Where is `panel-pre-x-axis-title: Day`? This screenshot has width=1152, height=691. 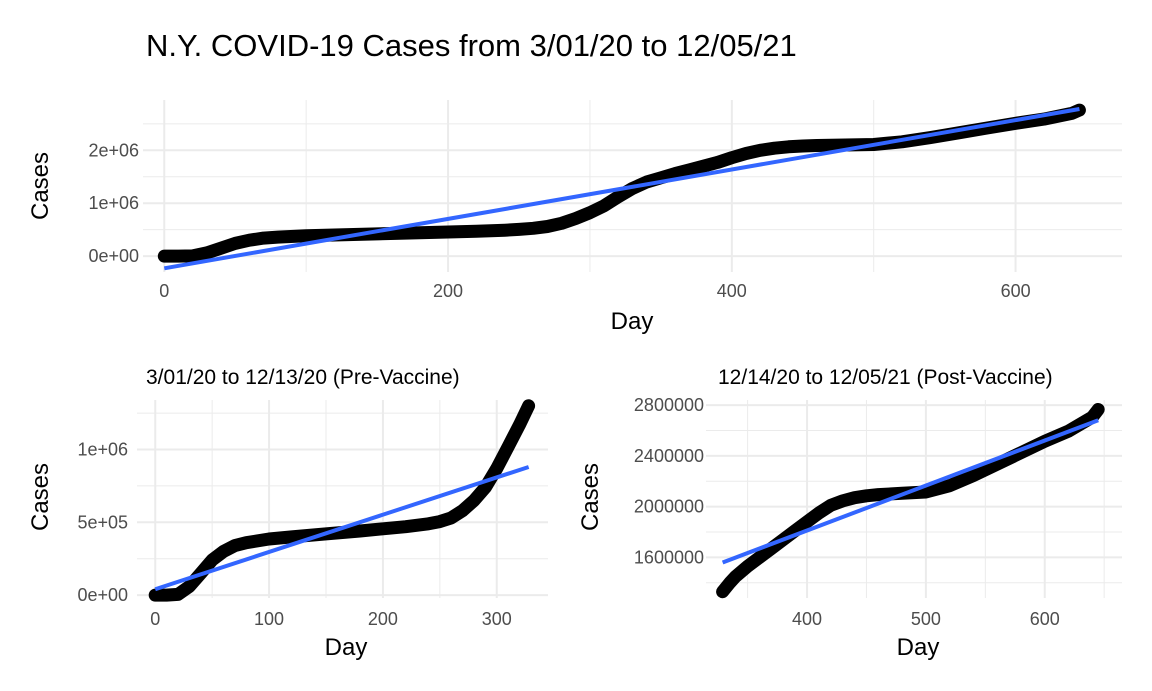
panel-pre-x-axis-title: Day is located at coordinates (346, 647).